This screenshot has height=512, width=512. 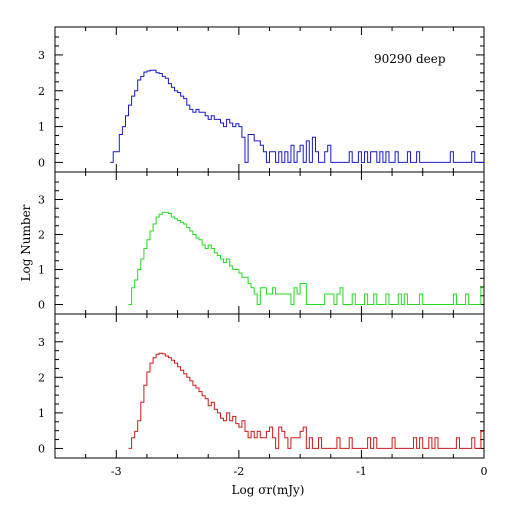 I want to click on x-axis-label: Log σr(mJy), so click(x=268, y=490).